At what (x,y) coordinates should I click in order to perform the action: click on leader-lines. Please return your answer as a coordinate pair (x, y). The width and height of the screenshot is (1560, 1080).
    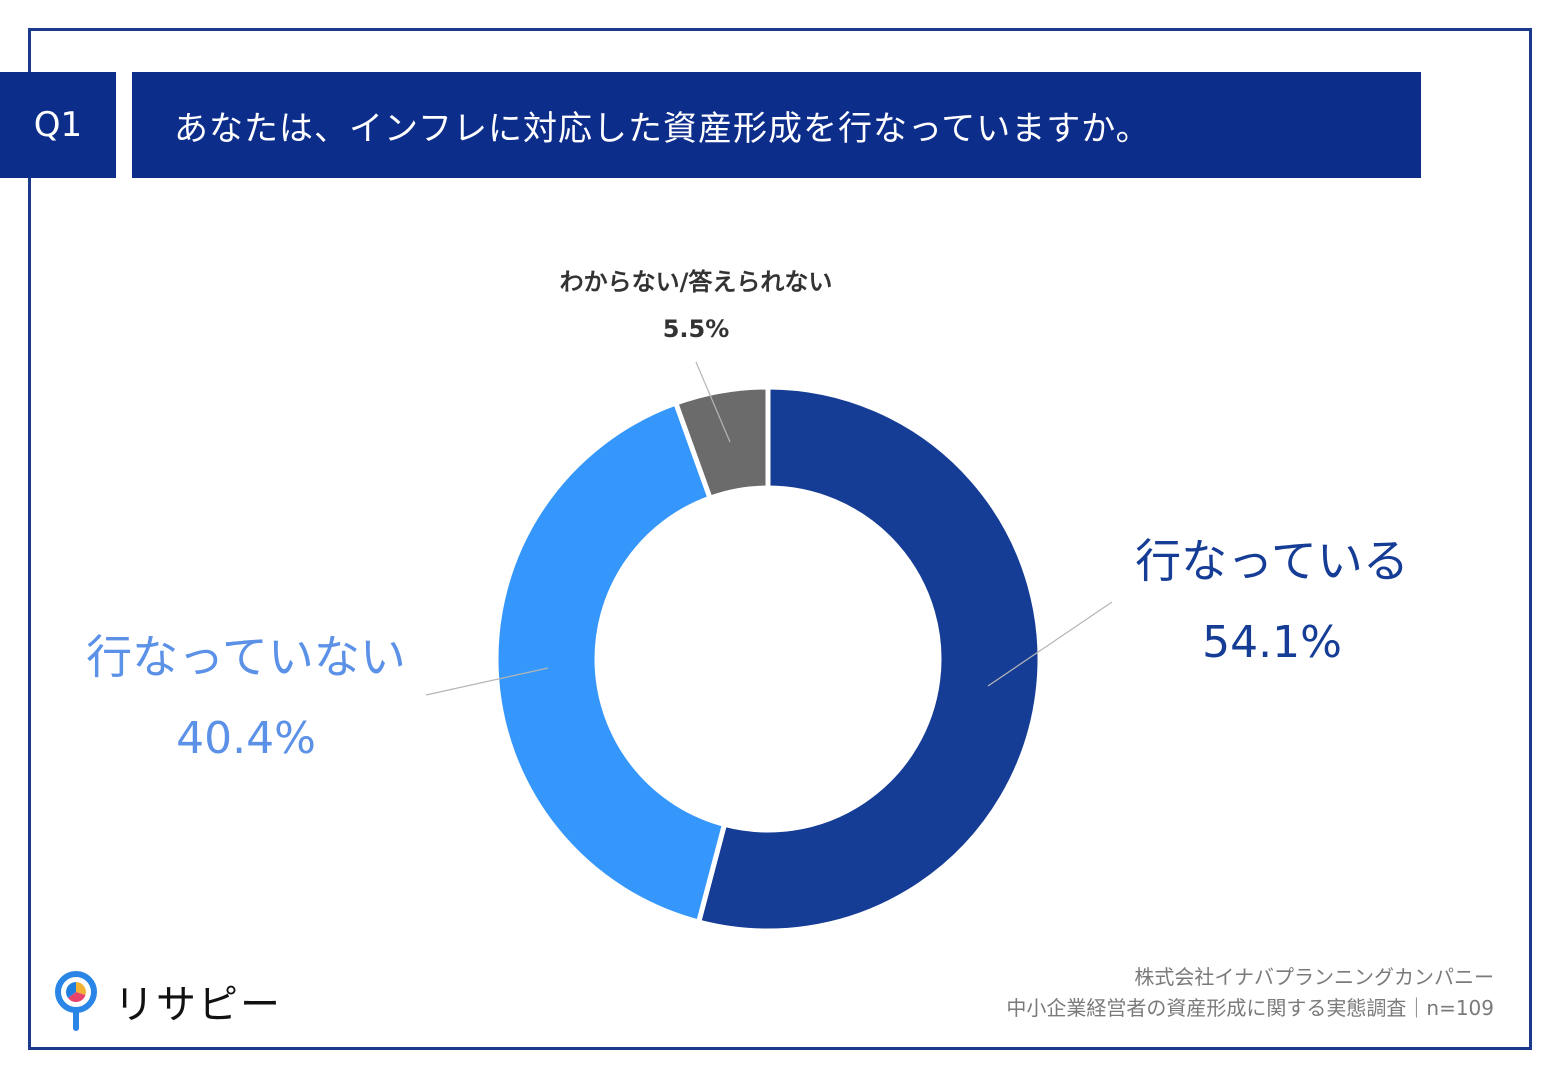
    Looking at the image, I should click on (769, 528).